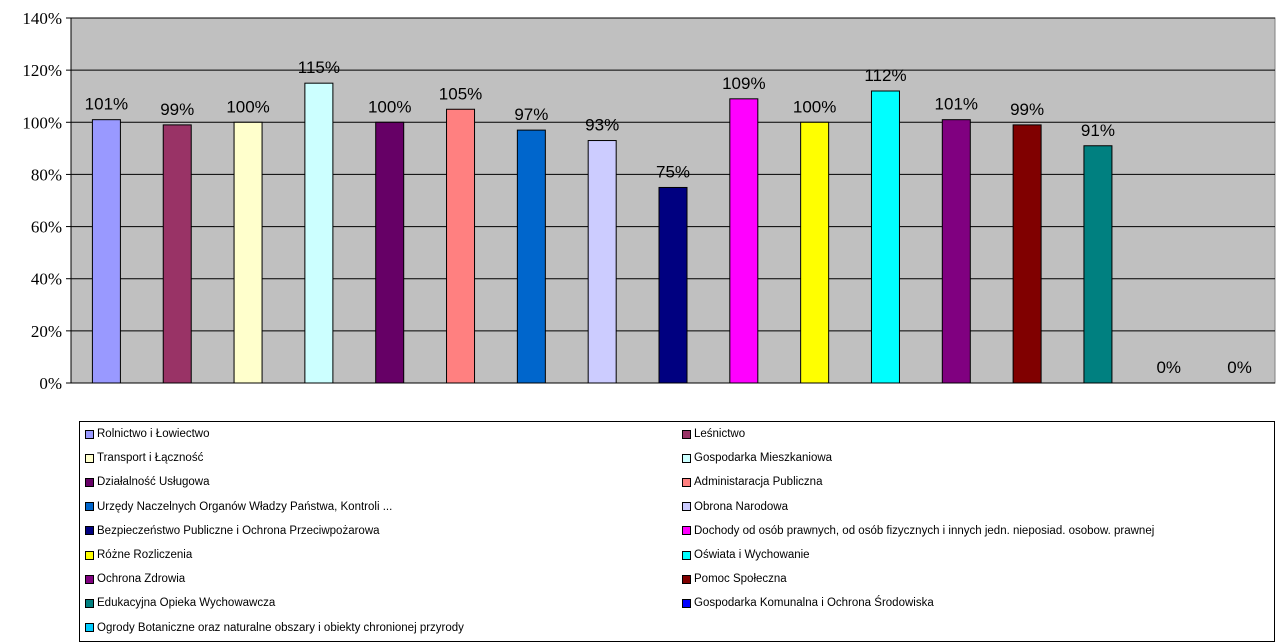 This screenshot has width=1281, height=643. Describe the element at coordinates (42, 18) in the screenshot. I see `y-tick-label: 140%` at that location.